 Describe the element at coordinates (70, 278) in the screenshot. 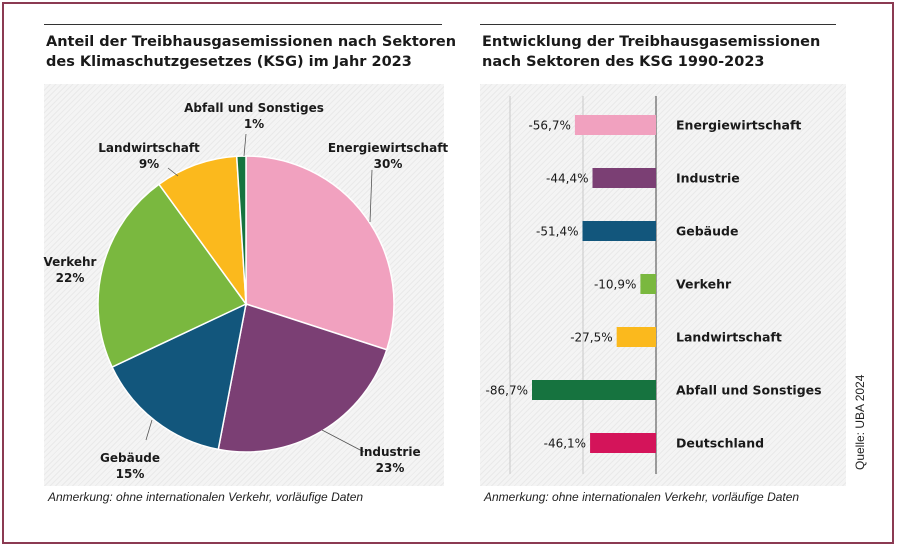

I see `pie-value-verkehr: 22%` at that location.